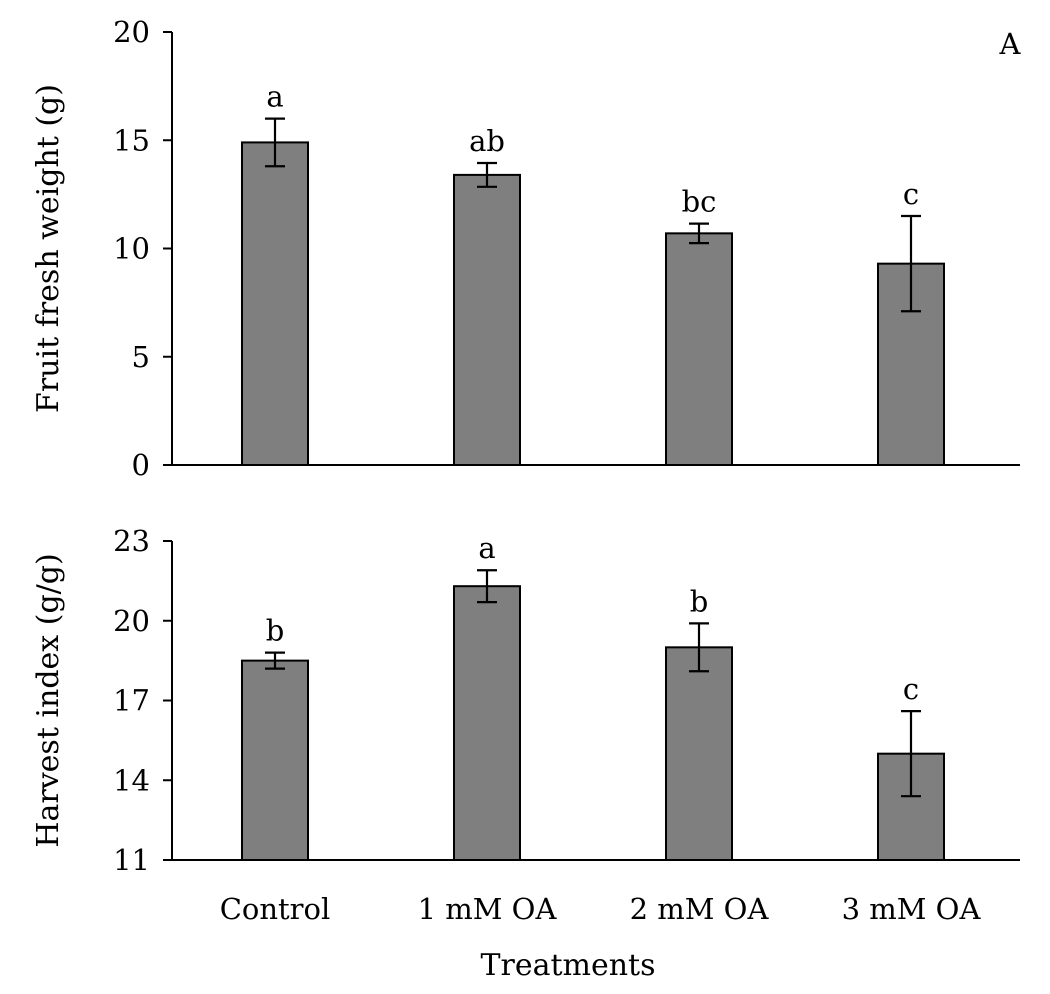 The height and width of the screenshot is (994, 1050). I want to click on y-tick-label: 5, so click(141, 357).